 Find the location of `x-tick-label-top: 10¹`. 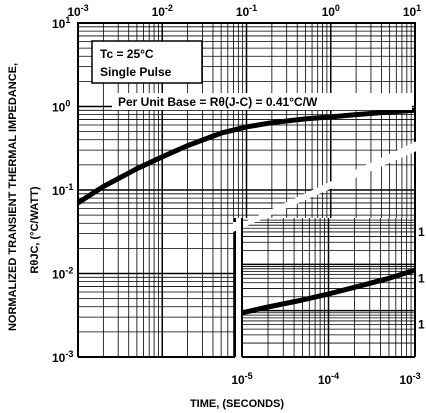

x-tick-label-top: 10¹ is located at coordinates (412, 11).